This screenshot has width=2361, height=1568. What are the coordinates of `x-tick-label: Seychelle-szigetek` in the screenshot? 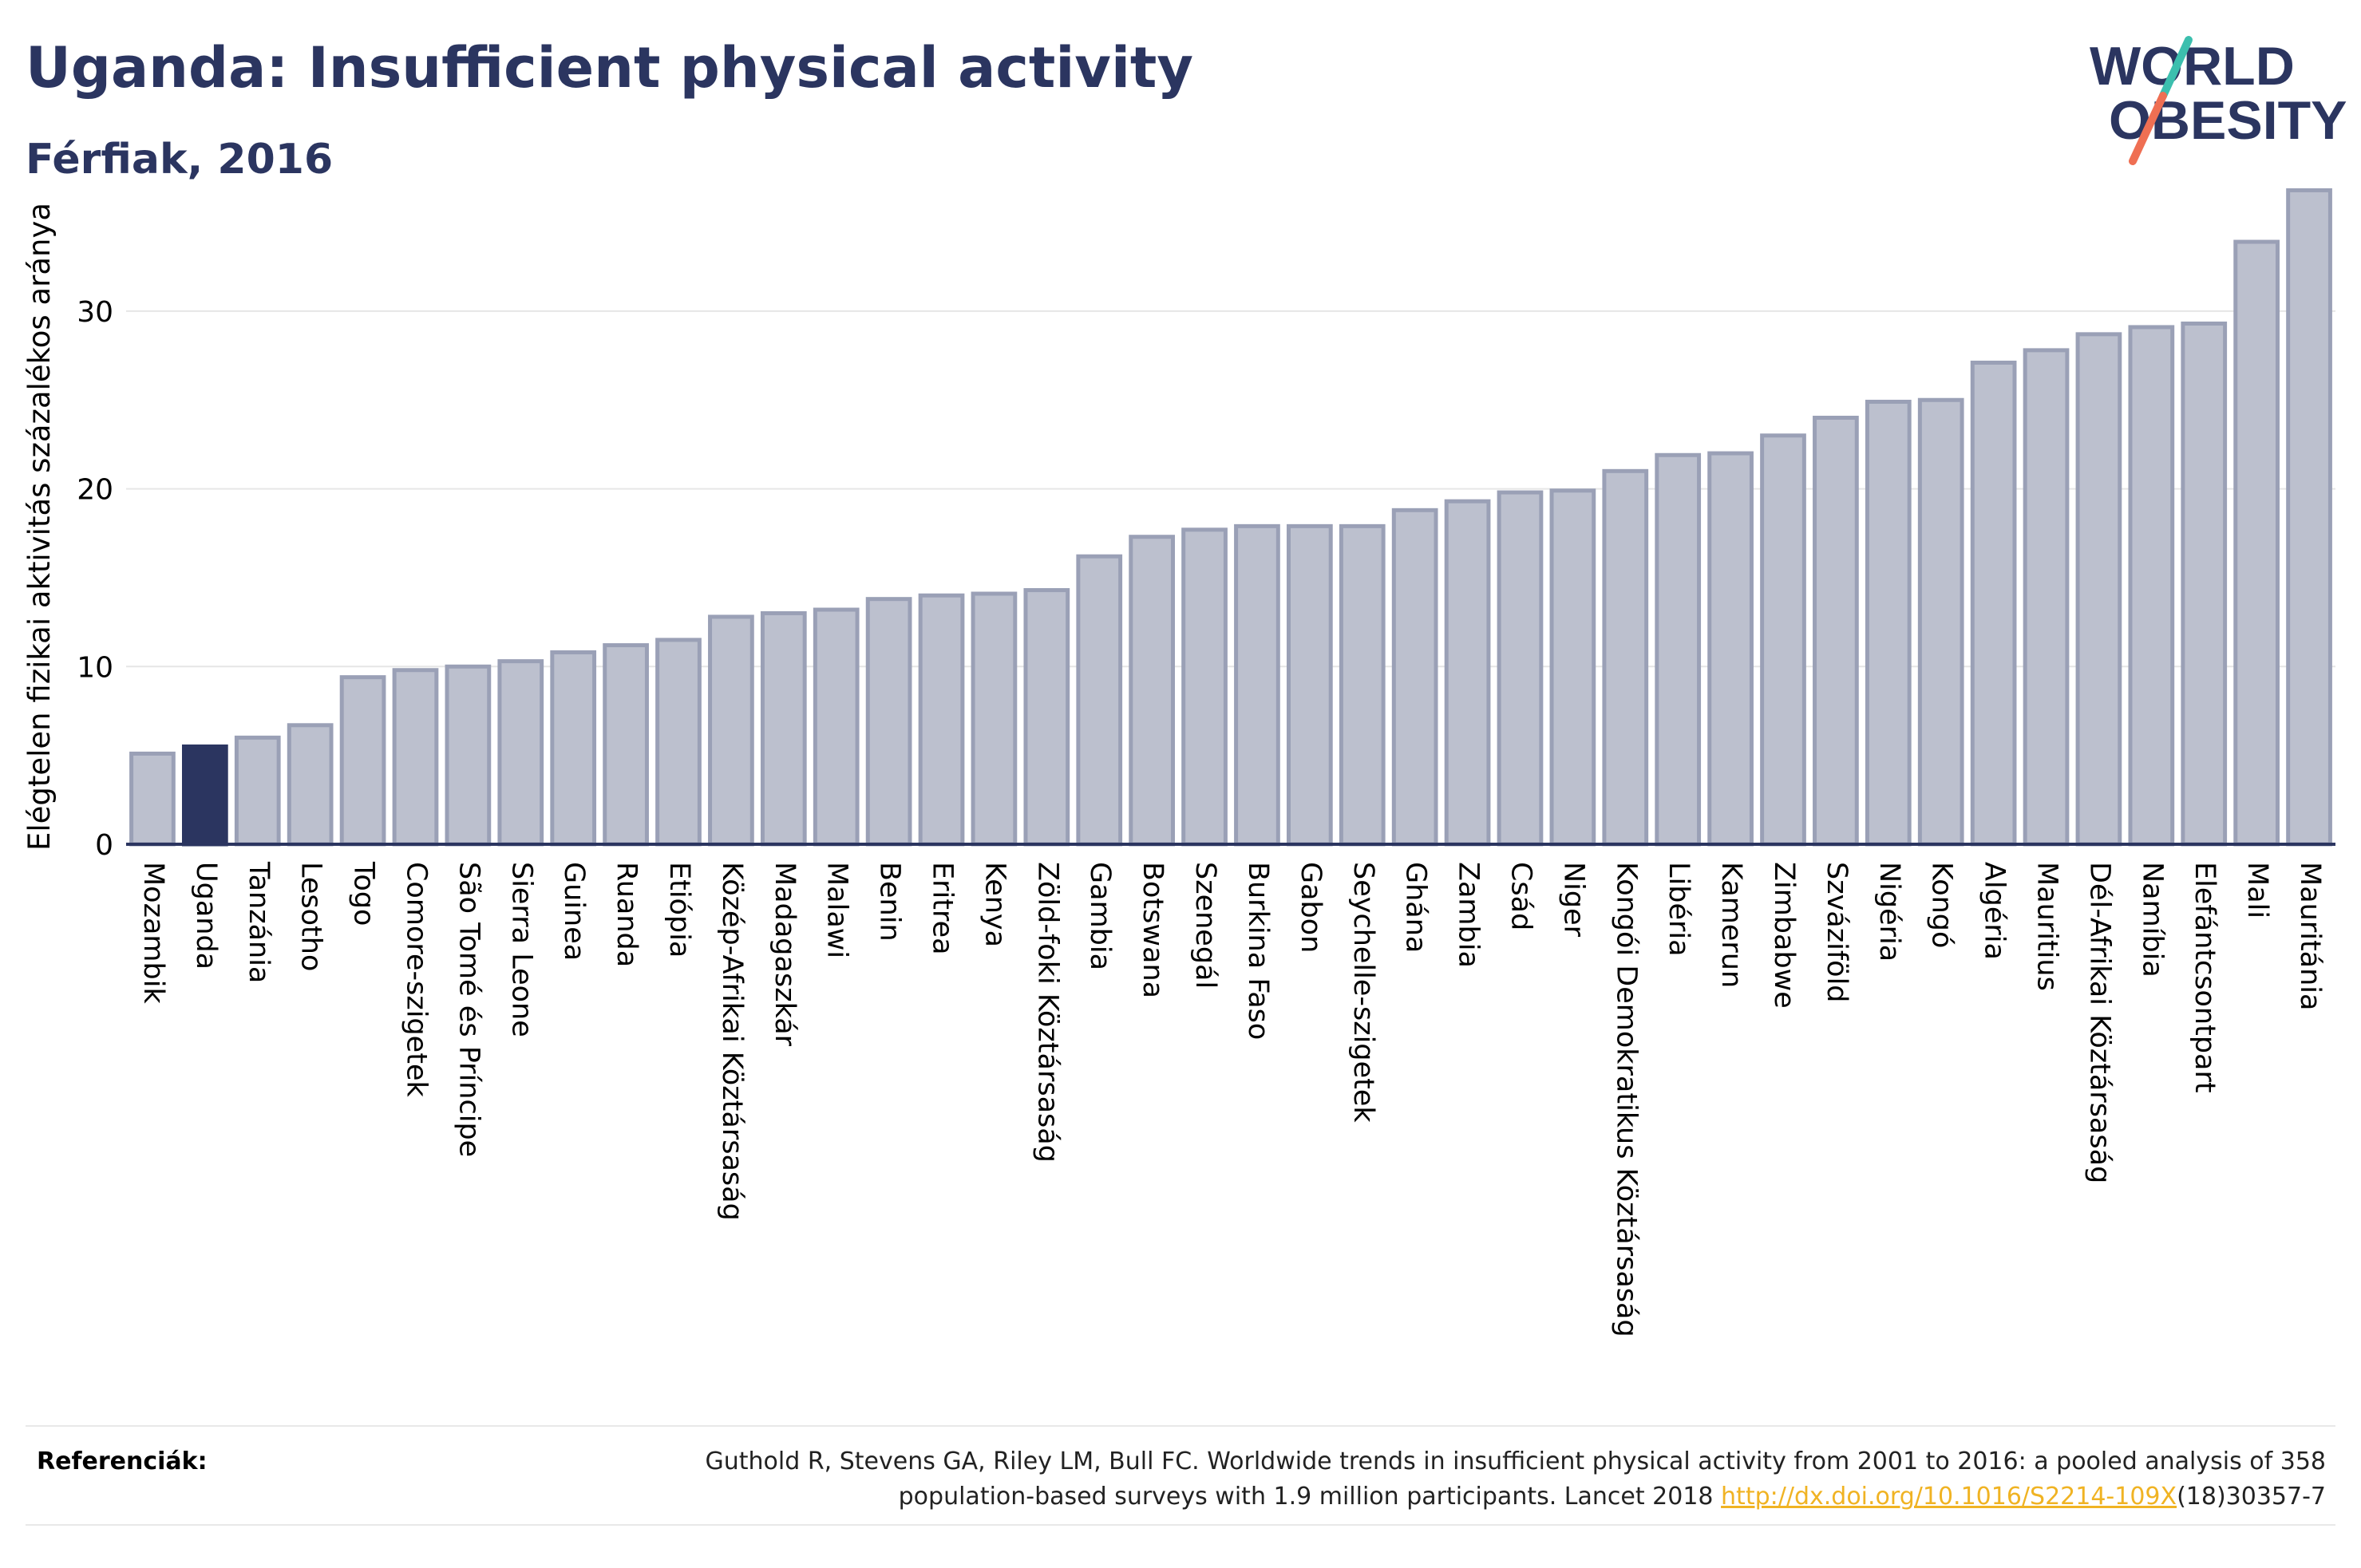 It's located at (1363, 993).